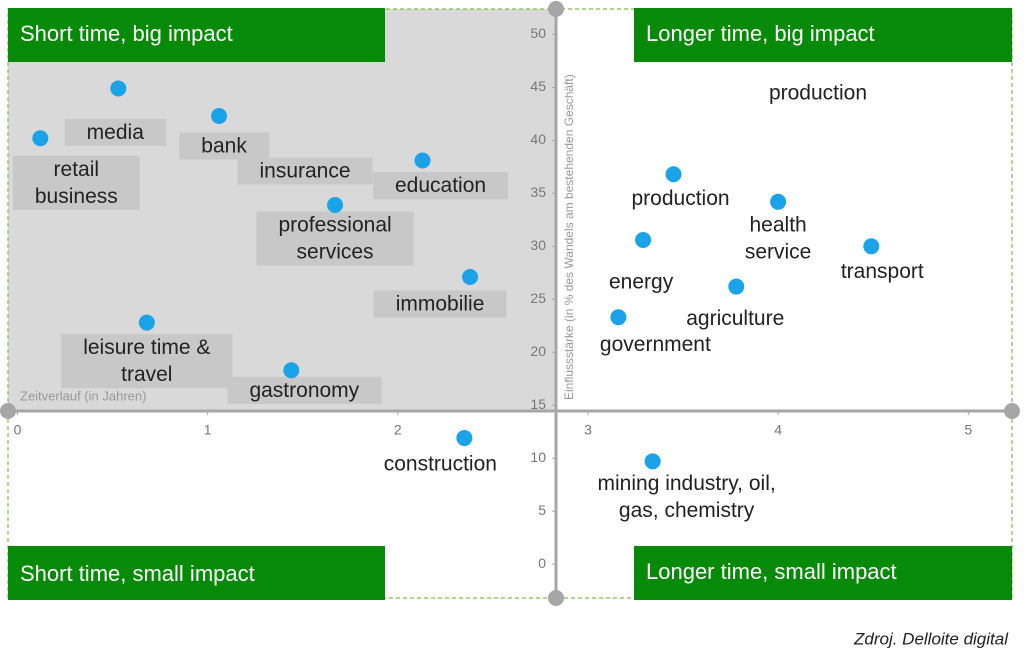 Image resolution: width=1024 pixels, height=660 pixels. What do you see at coordinates (538, 33) in the screenshot?
I see `y-tick-label: 50` at bounding box center [538, 33].